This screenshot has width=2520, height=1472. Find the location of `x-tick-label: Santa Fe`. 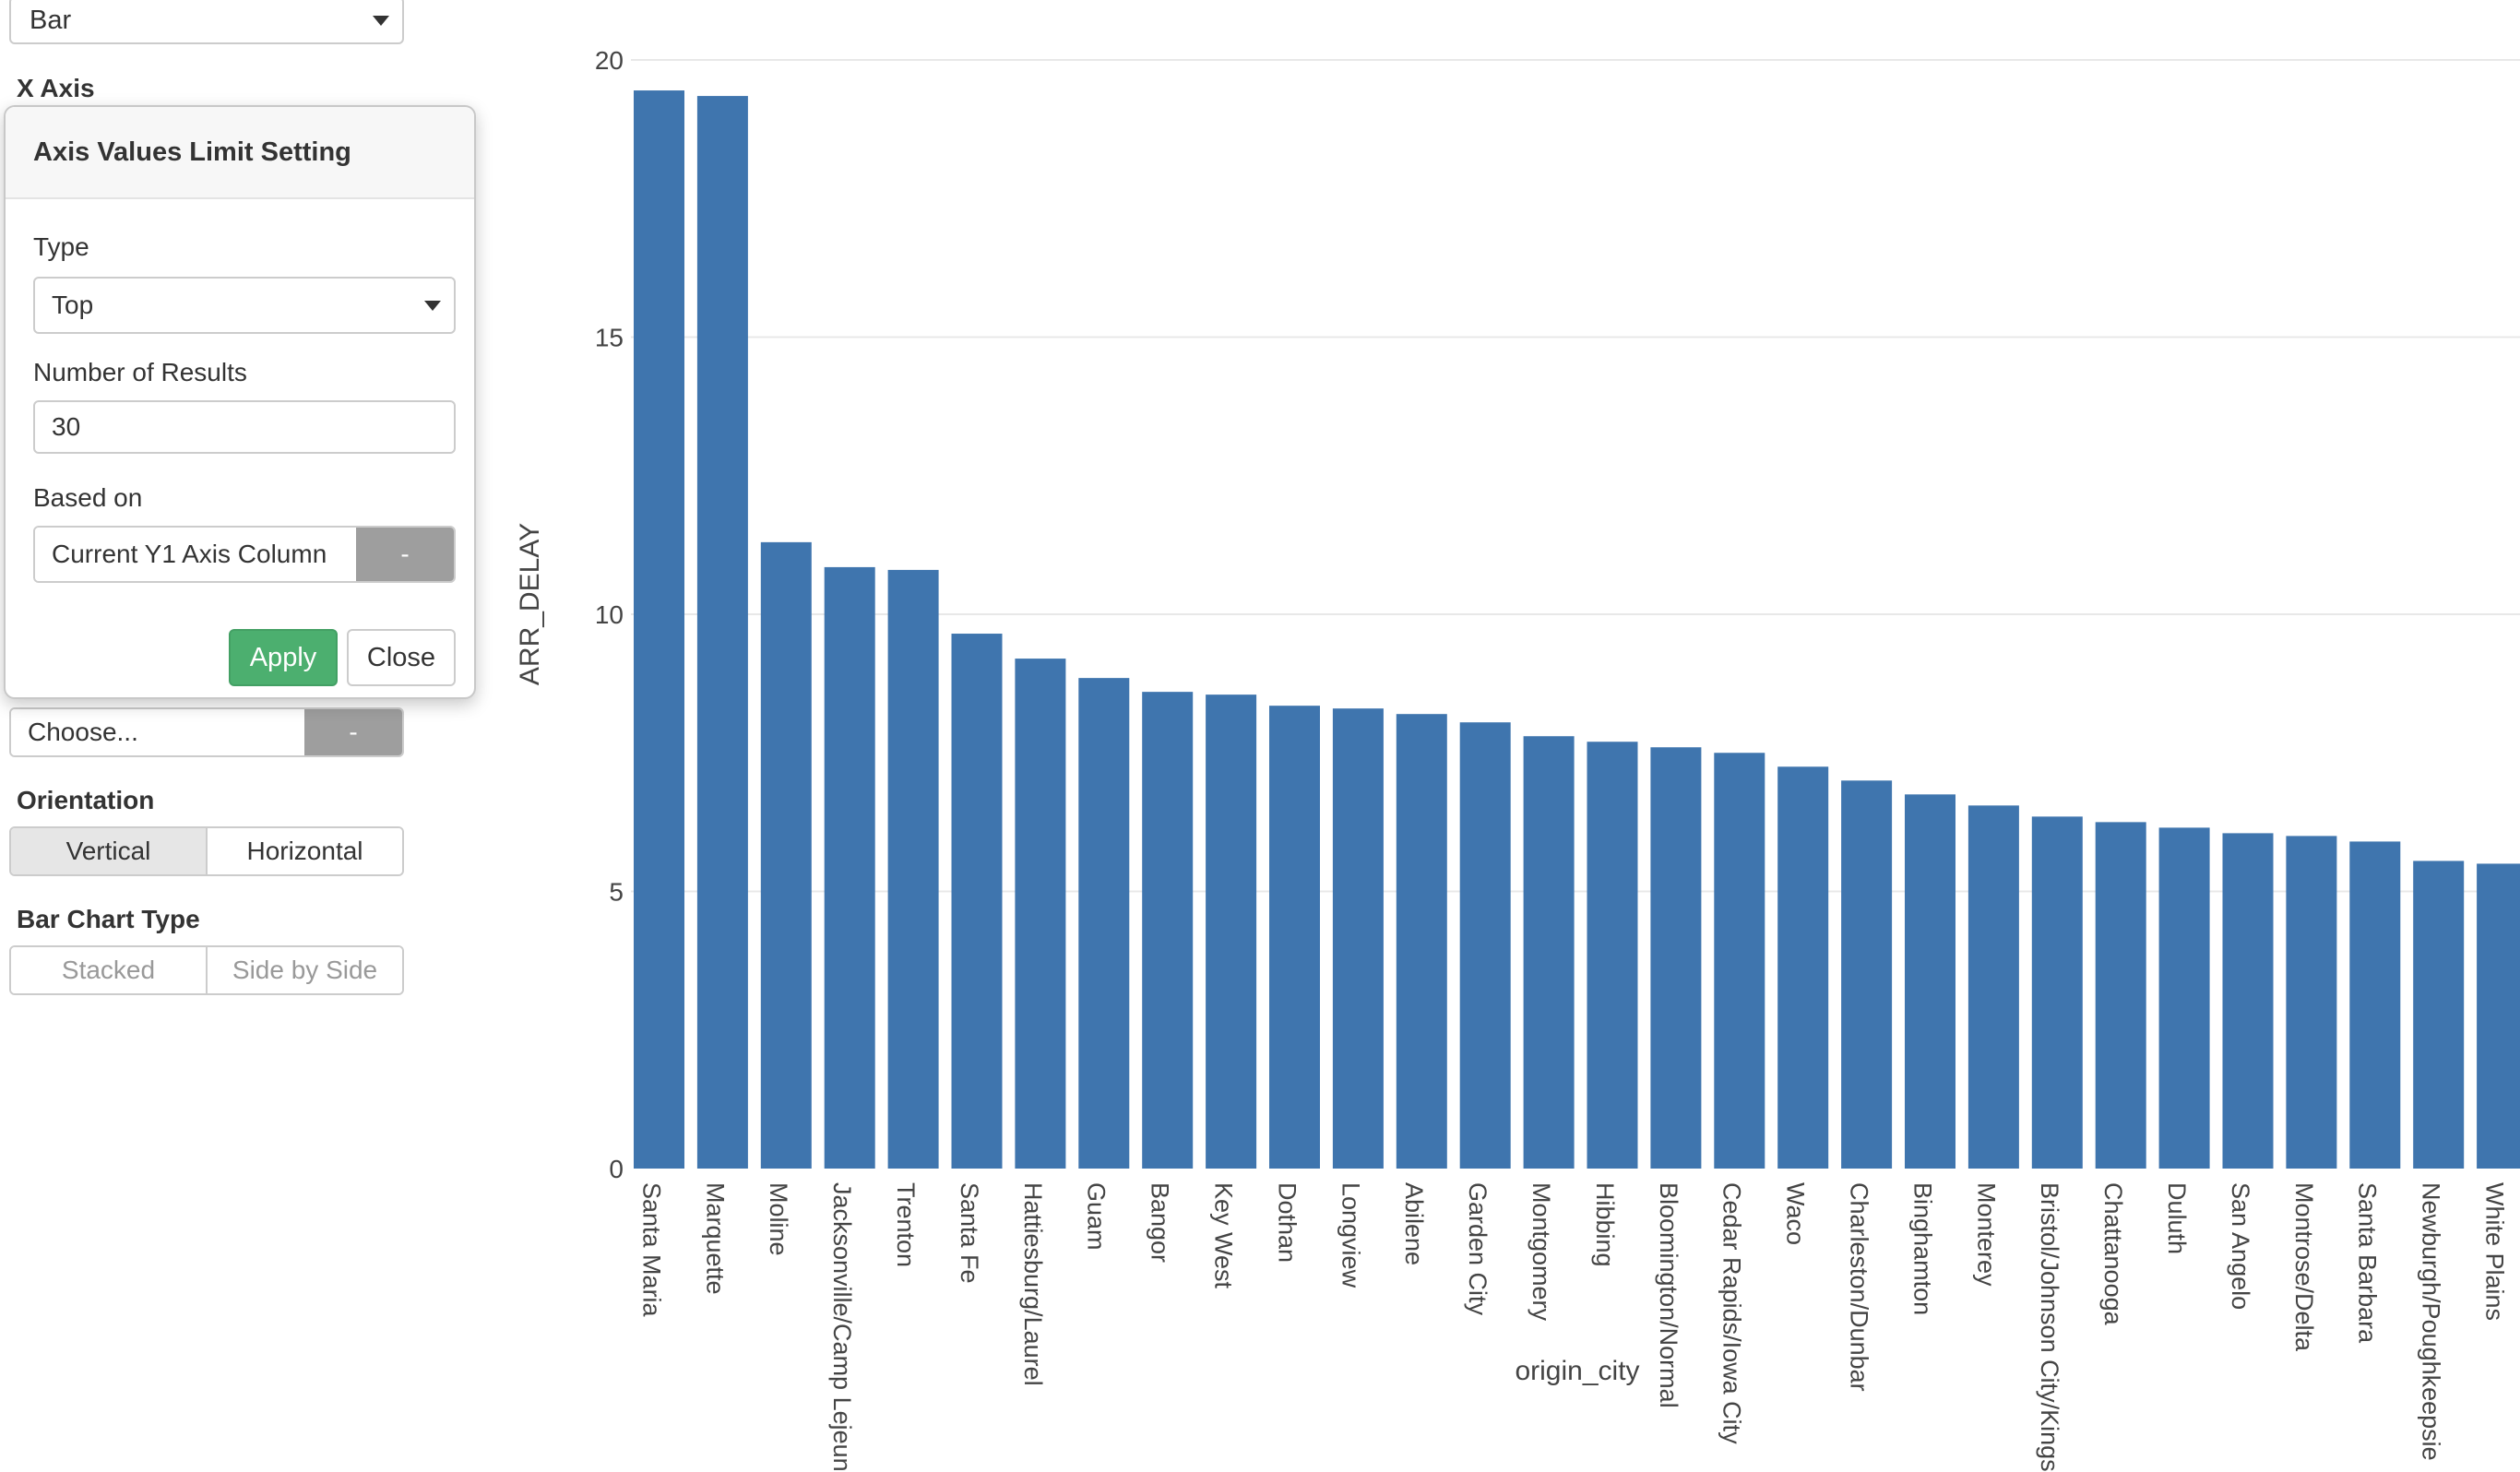

x-tick-label: Santa Fe is located at coordinates (969, 1233).